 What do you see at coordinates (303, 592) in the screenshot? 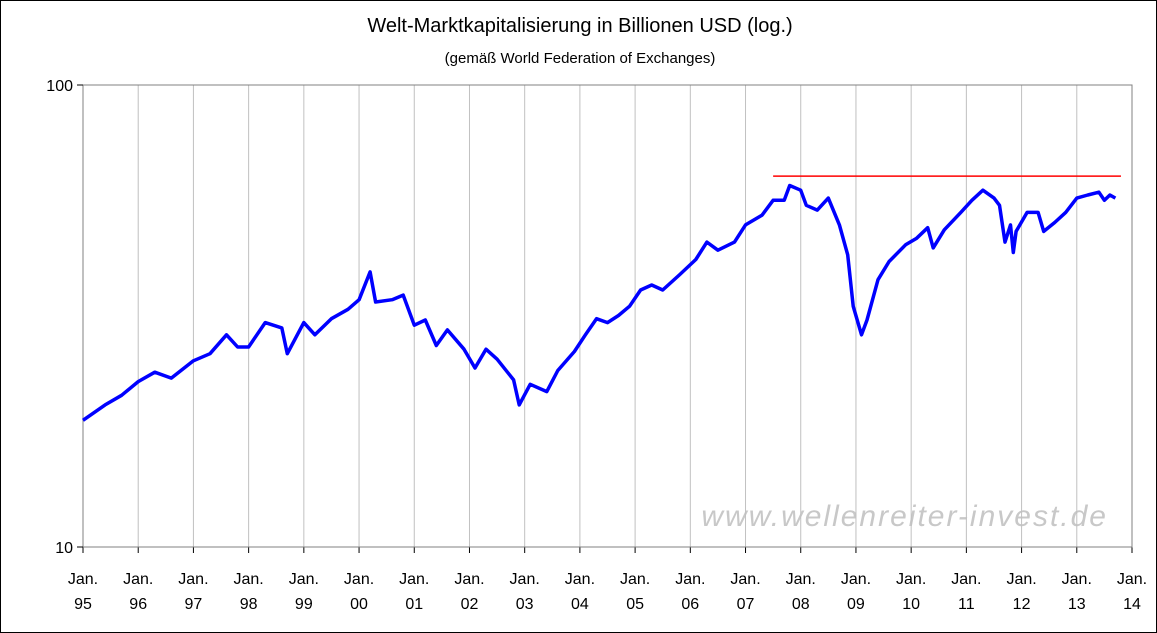
I see `x-tick-label: Jan. 99` at bounding box center [303, 592].